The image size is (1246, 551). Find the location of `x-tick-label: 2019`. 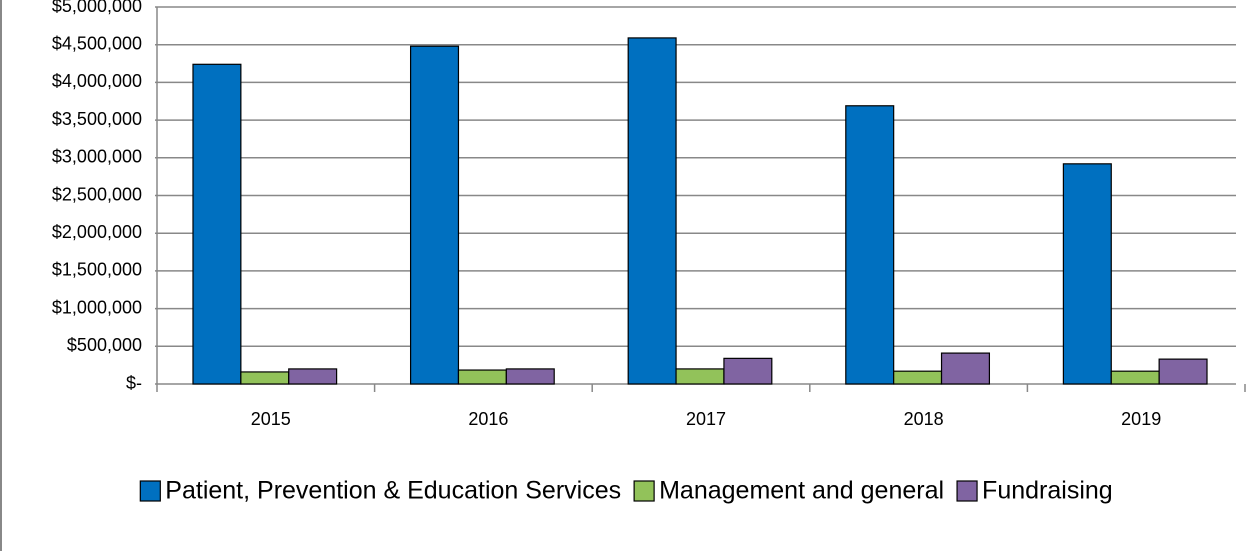

x-tick-label: 2019 is located at coordinates (1141, 419).